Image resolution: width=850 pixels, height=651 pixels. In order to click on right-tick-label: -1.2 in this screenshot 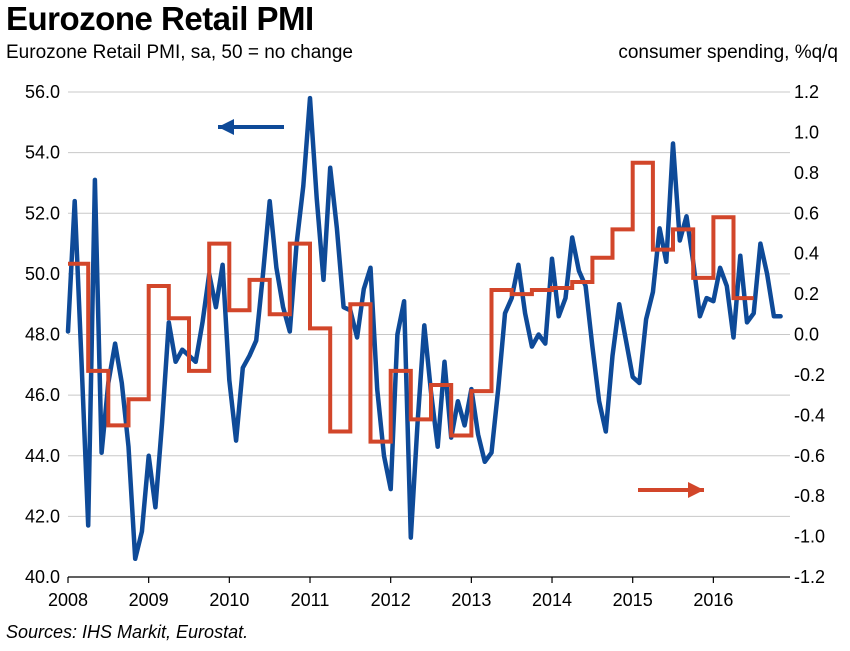, I will do `click(809, 577)`.